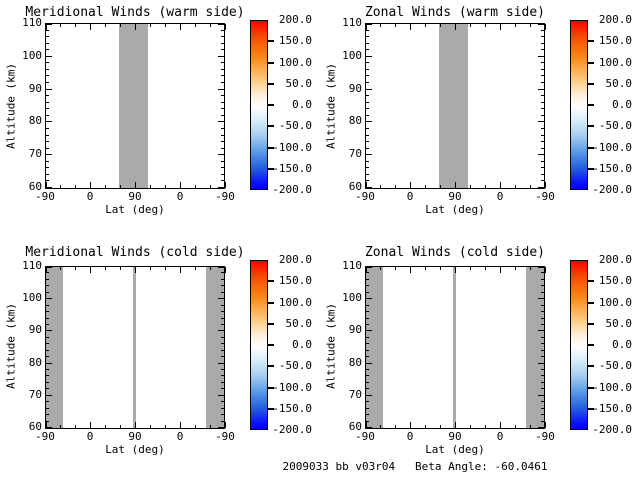  What do you see at coordinates (135, 106) in the screenshot?
I see `plot-area` at bounding box center [135, 106].